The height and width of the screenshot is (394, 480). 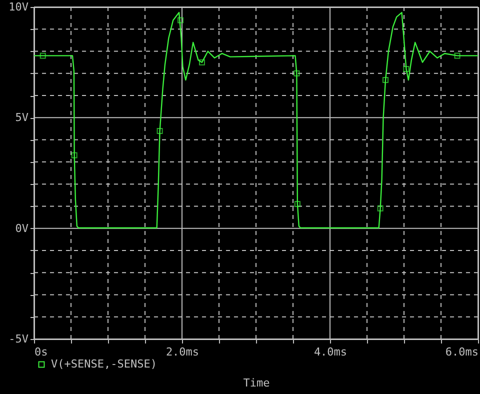 I want to click on y-tick-label: -5V, so click(x=18, y=339).